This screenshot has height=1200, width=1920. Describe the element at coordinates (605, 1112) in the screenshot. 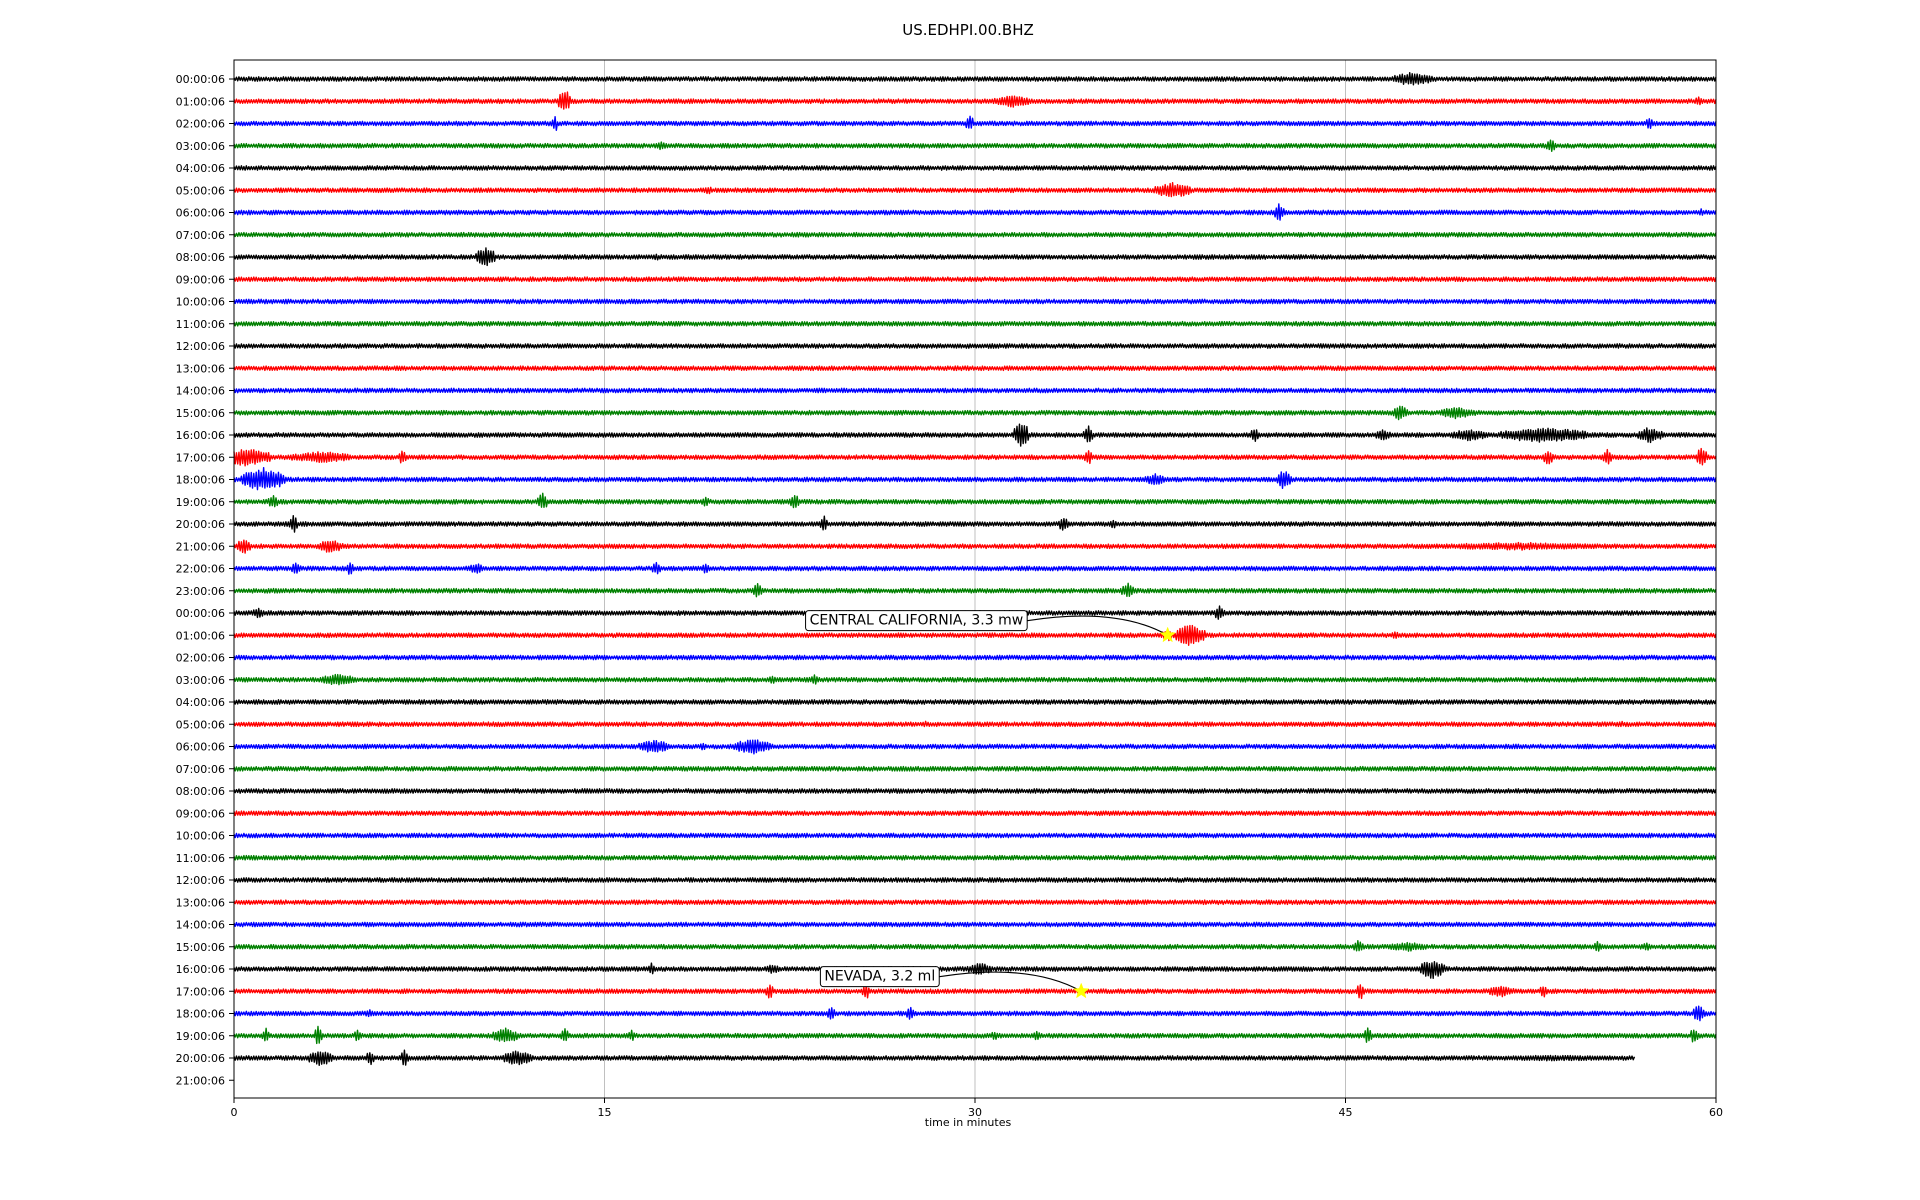

I see `x-tick-label: 15` at that location.